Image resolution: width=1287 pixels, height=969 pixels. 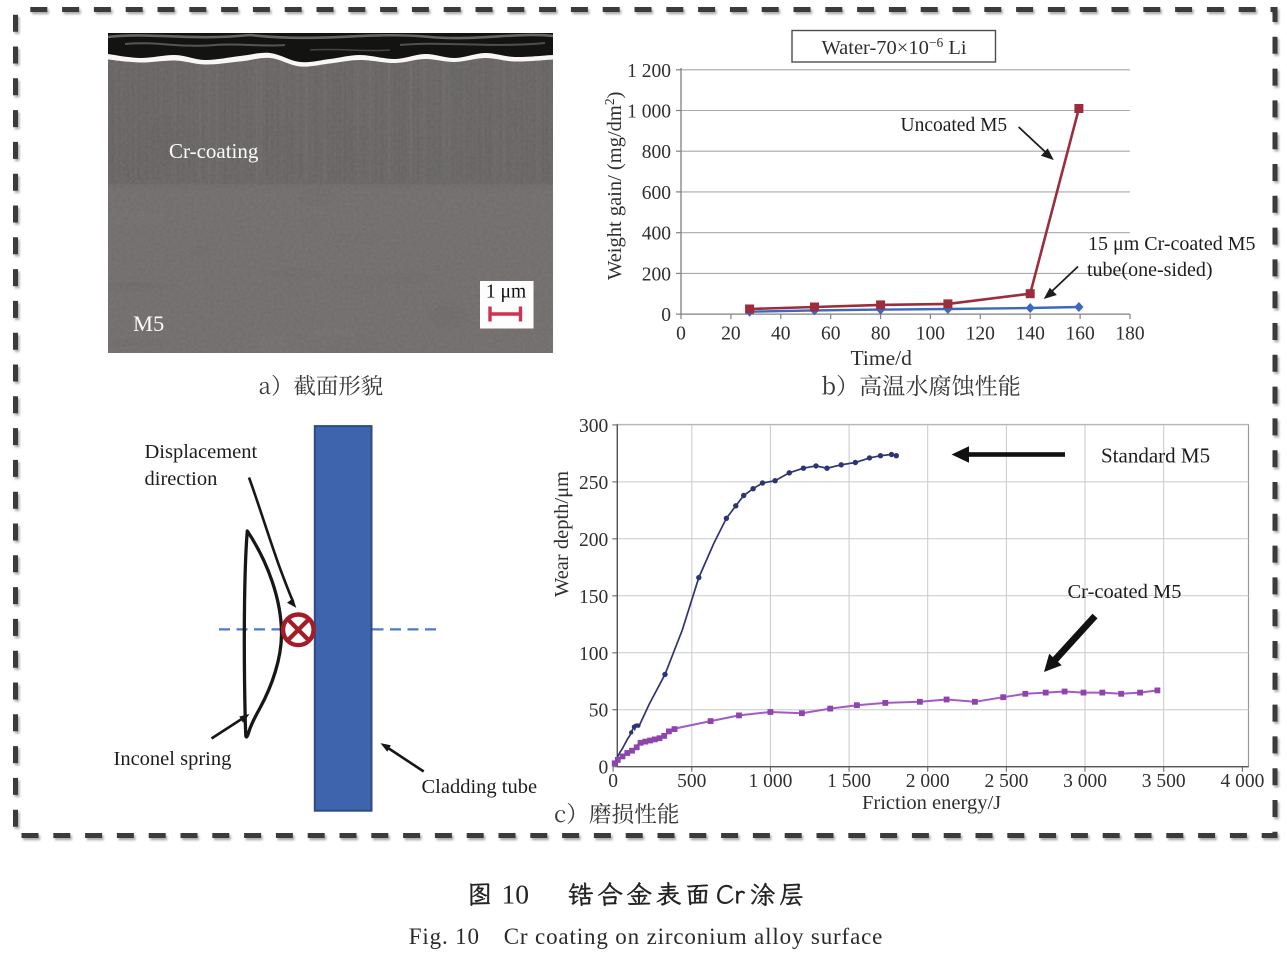 What do you see at coordinates (656, 234) in the screenshot?
I see `svg-text: 400` at bounding box center [656, 234].